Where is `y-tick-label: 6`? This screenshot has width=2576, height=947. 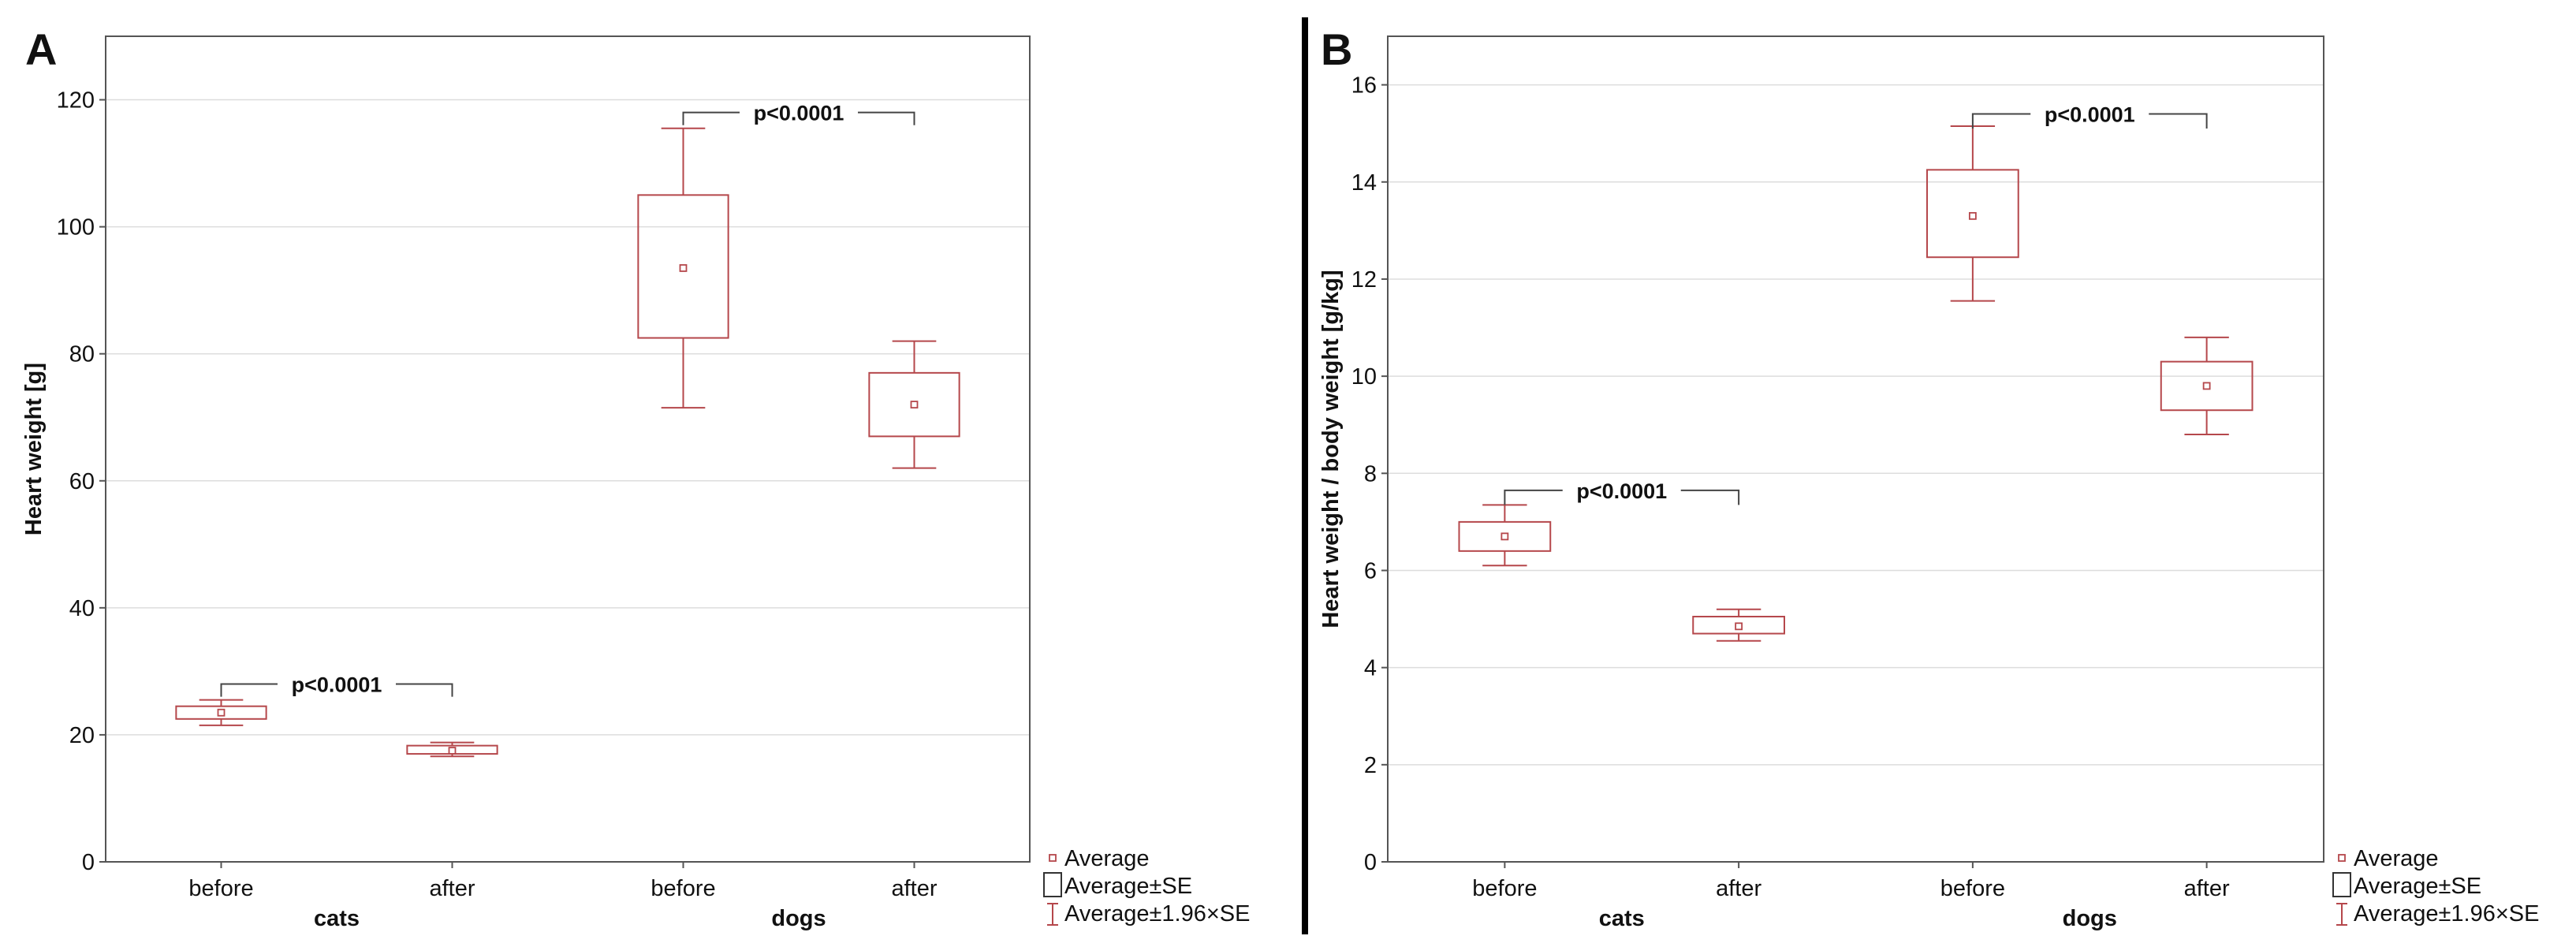 y-tick-label: 6 is located at coordinates (1371, 570).